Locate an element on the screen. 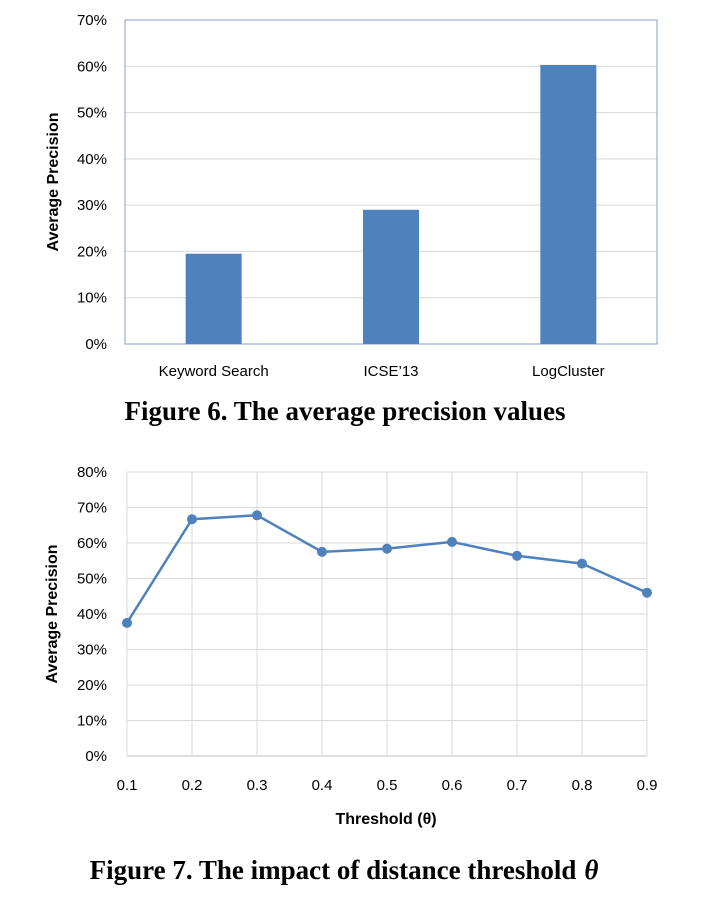 The image size is (714, 910). bar-chart-y-tick-label: 0% is located at coordinates (96, 344).